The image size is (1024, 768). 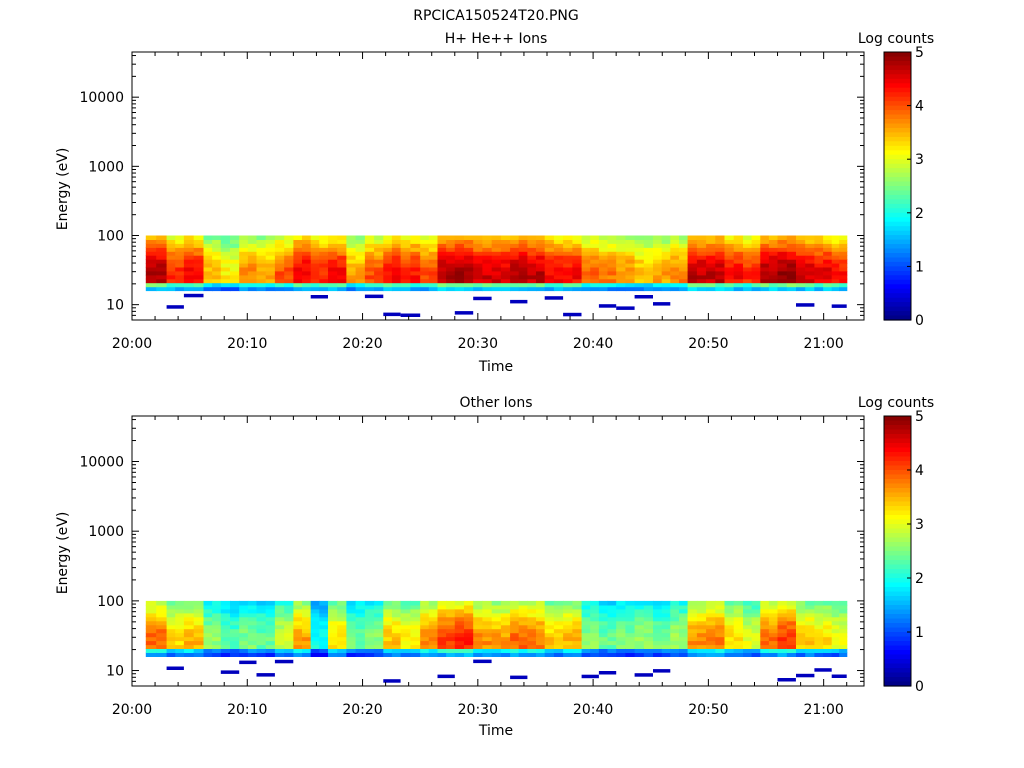 What do you see at coordinates (896, 403) in the screenshot?
I see `colorbar-label: Log counts` at bounding box center [896, 403].